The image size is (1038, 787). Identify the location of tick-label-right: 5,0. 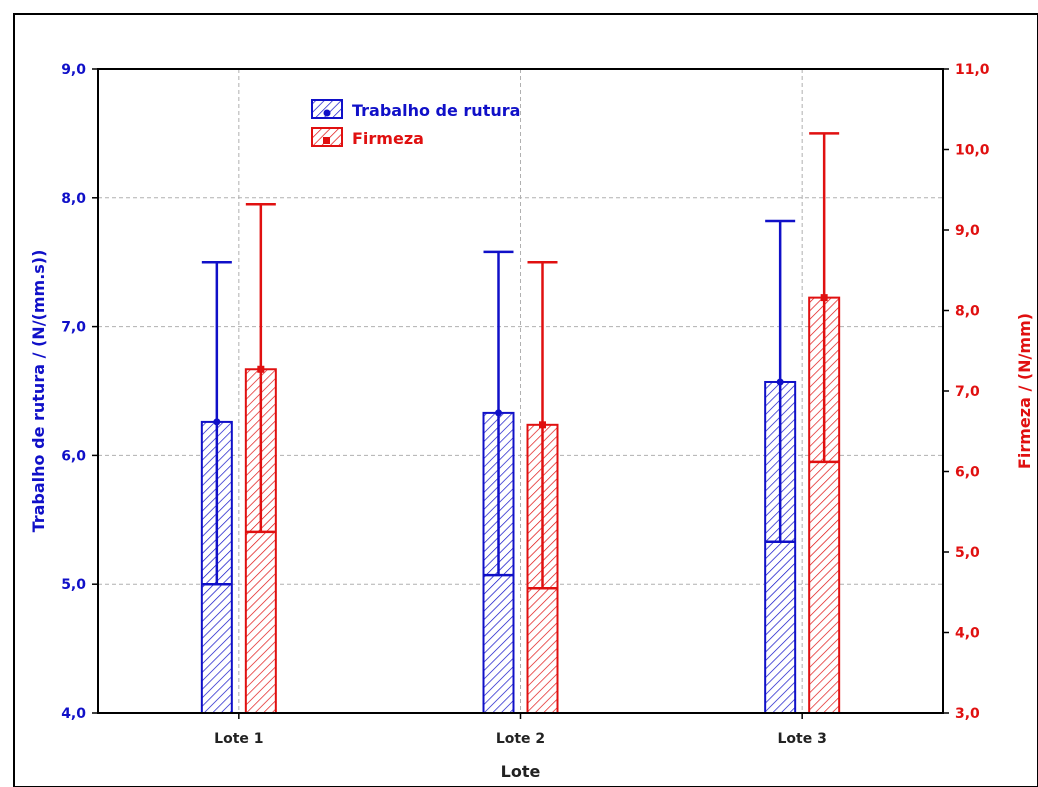
(967, 553).